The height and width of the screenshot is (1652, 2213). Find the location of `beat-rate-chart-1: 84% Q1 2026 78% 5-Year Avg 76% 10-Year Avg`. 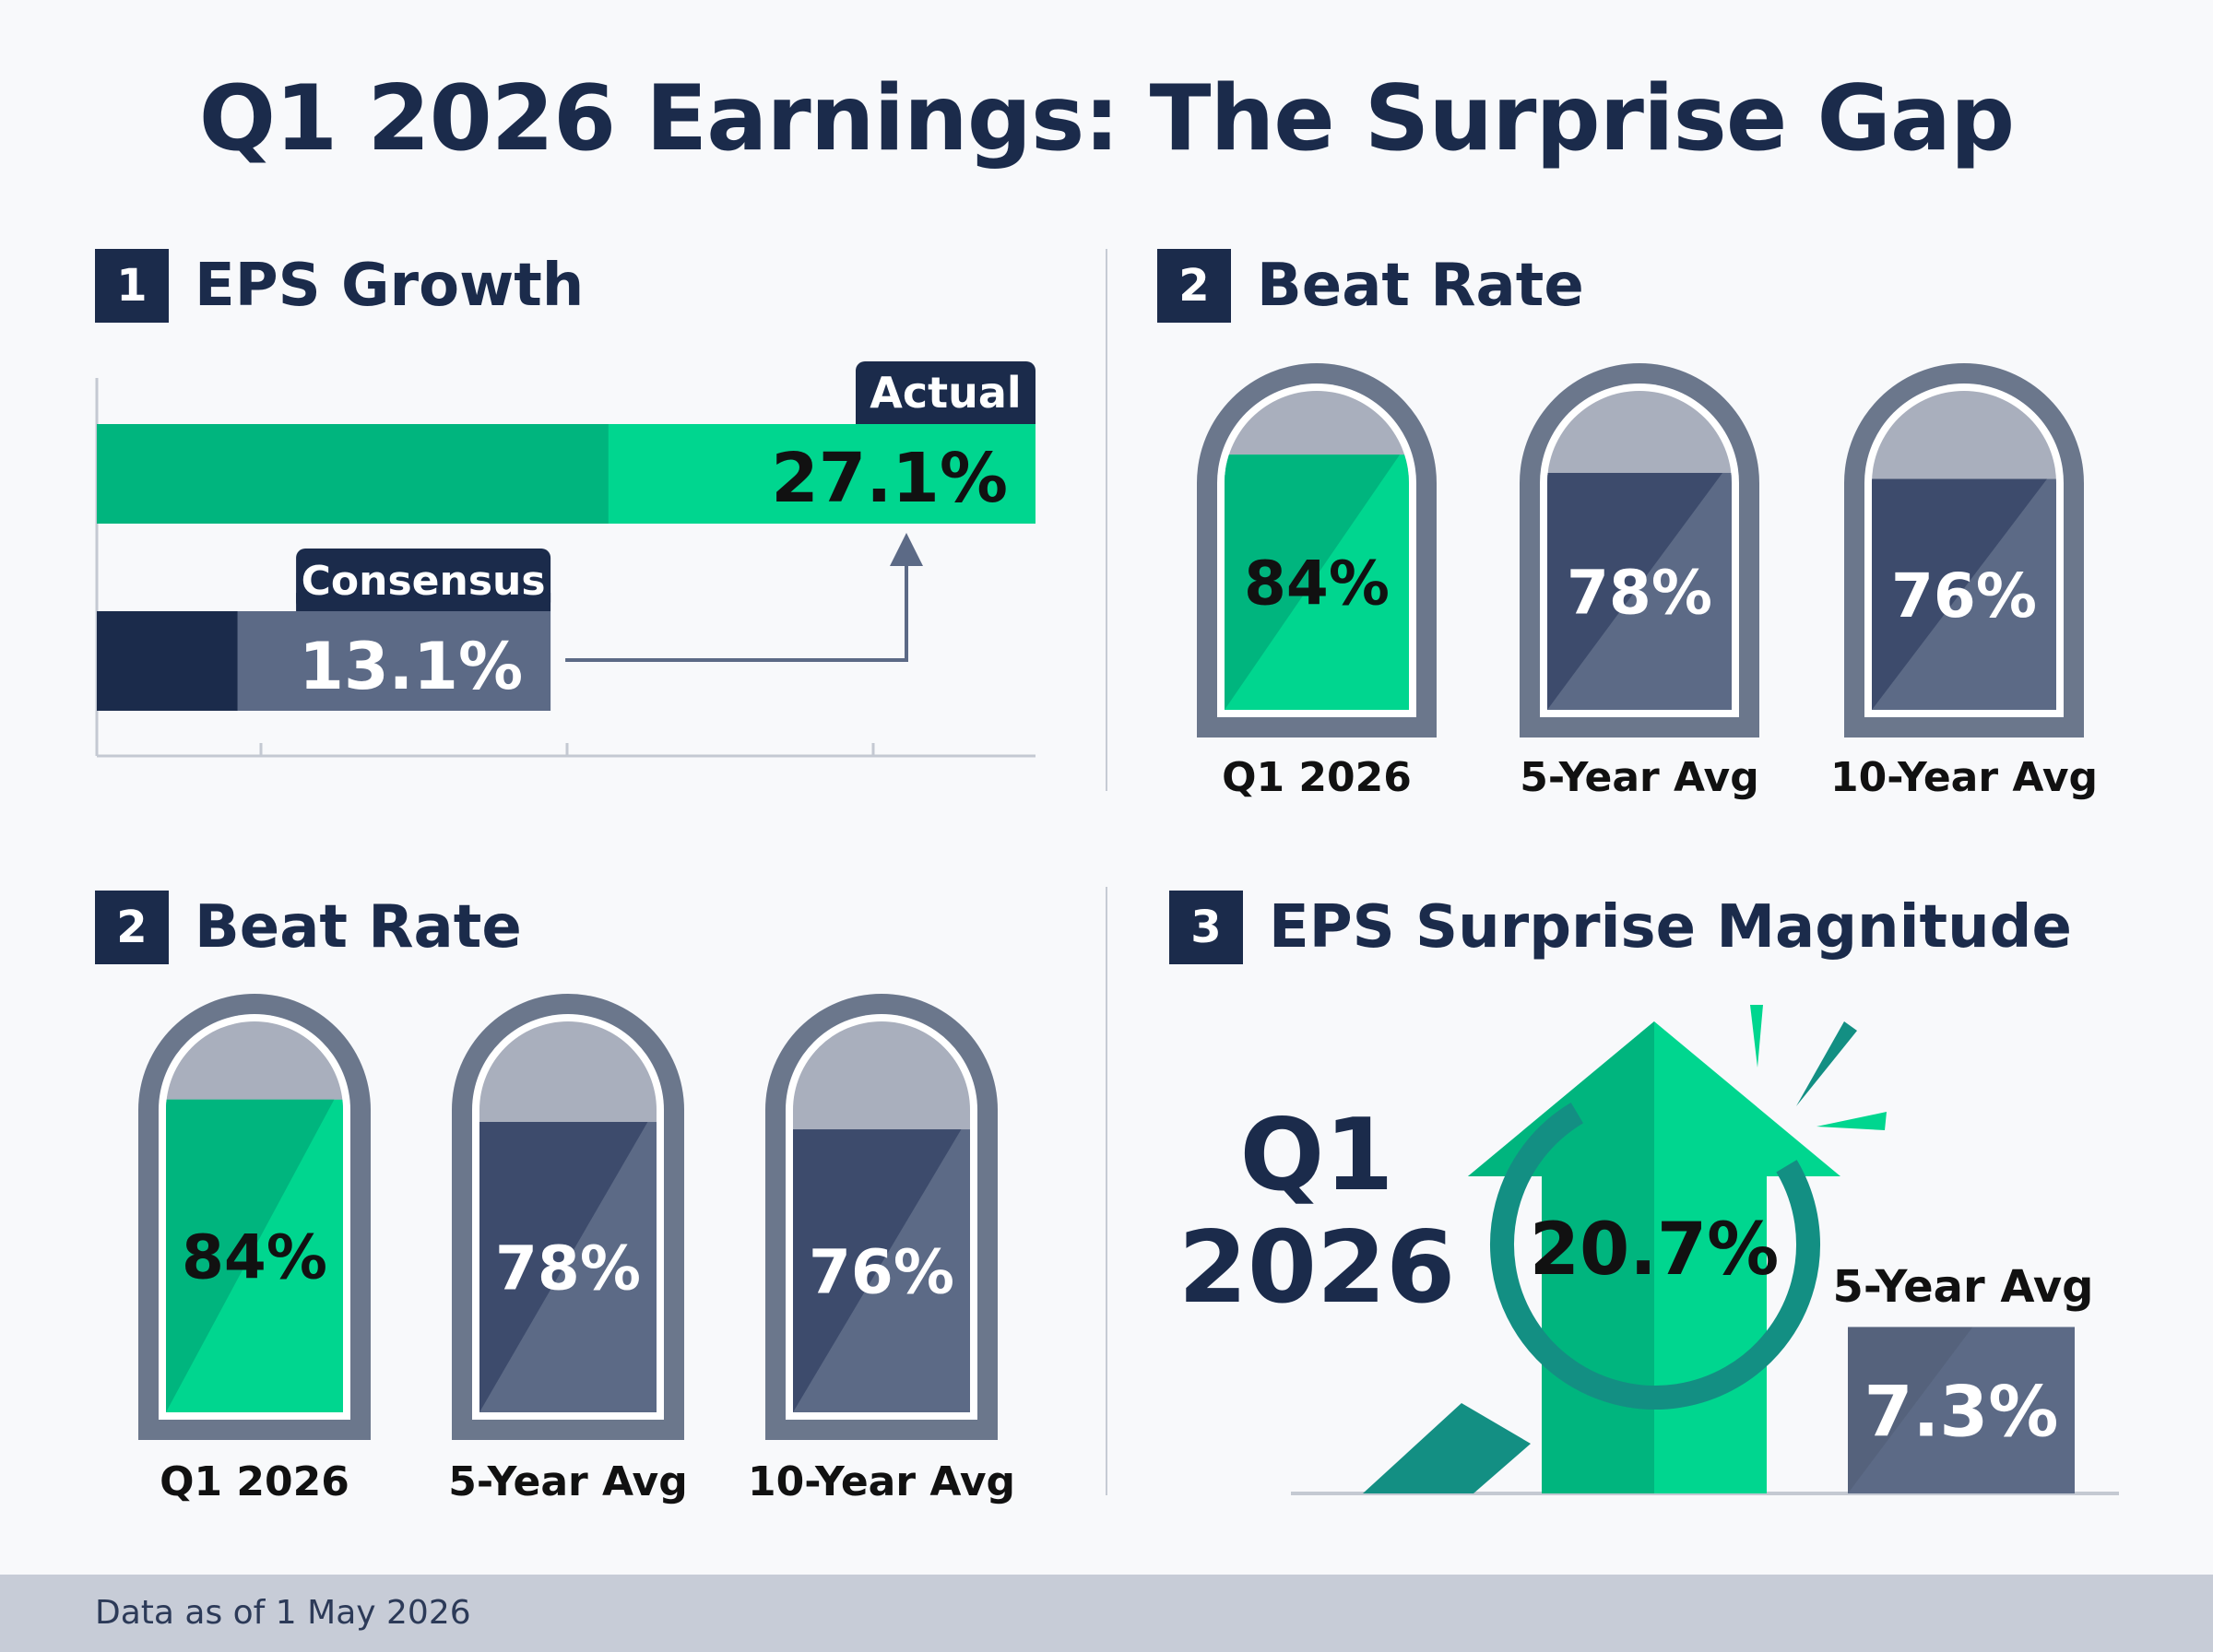

beat-rate-chart-1: 84% Q1 2026 78% 5-Year Avg 76% 10-Year Avg is located at coordinates (1647, 582).